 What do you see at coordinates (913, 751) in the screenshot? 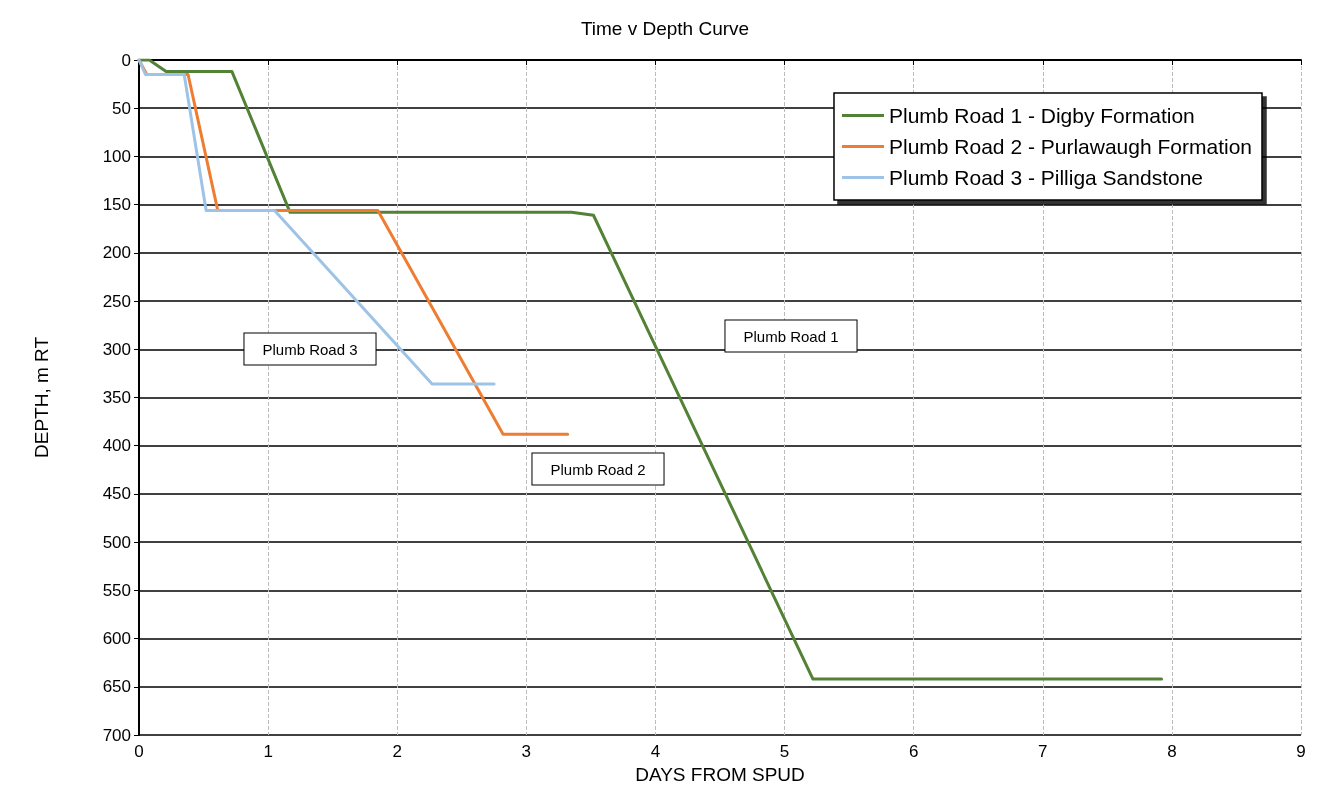
I see `x-tick-label: 6` at bounding box center [913, 751].